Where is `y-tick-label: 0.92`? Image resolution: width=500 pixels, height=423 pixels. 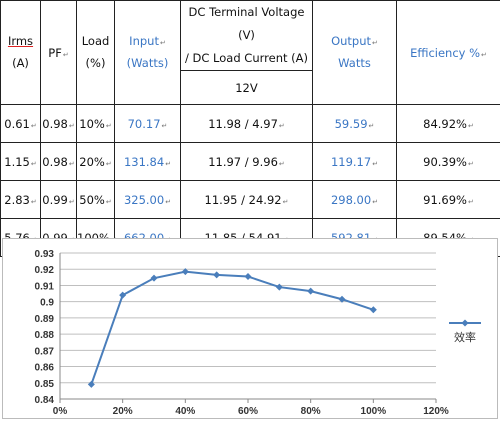
y-tick-label: 0.92 is located at coordinates (45, 270).